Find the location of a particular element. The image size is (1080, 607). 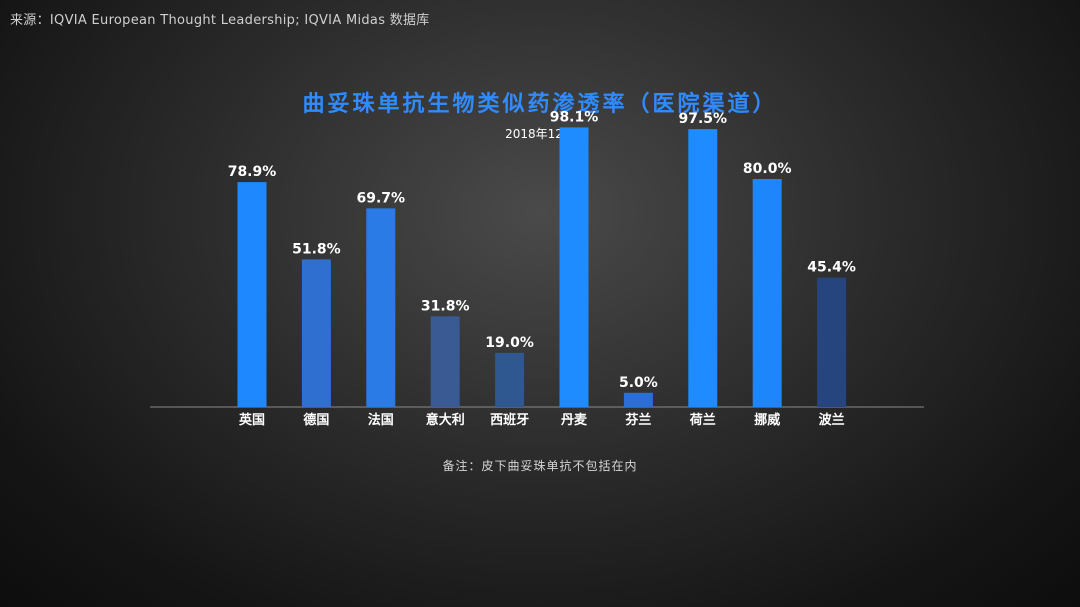

footnote: 备注：皮下曲妥珠单抗不包括在内 is located at coordinates (540, 466).